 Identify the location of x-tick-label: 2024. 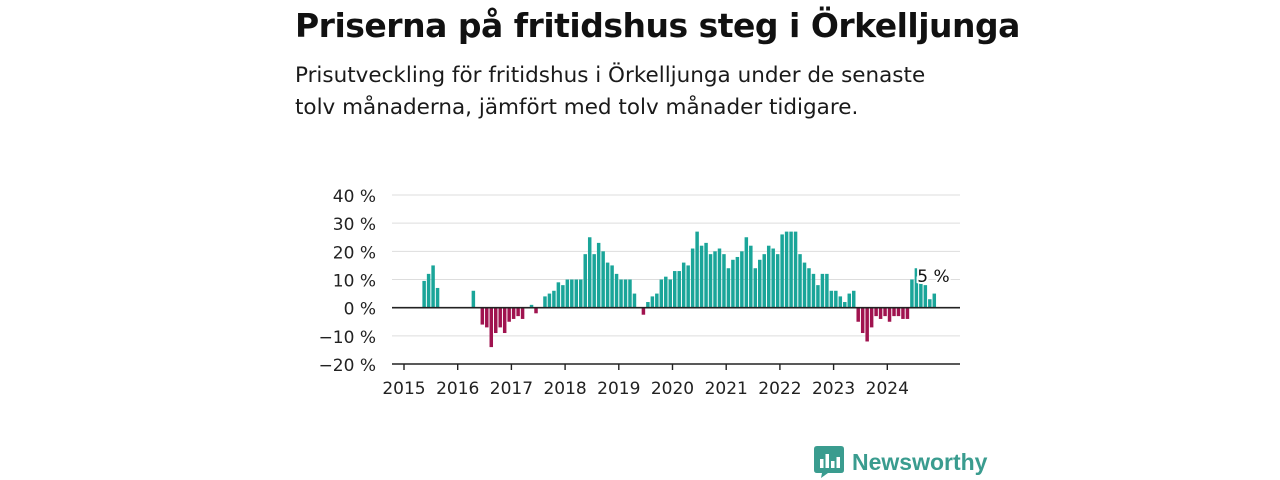
(887, 389).